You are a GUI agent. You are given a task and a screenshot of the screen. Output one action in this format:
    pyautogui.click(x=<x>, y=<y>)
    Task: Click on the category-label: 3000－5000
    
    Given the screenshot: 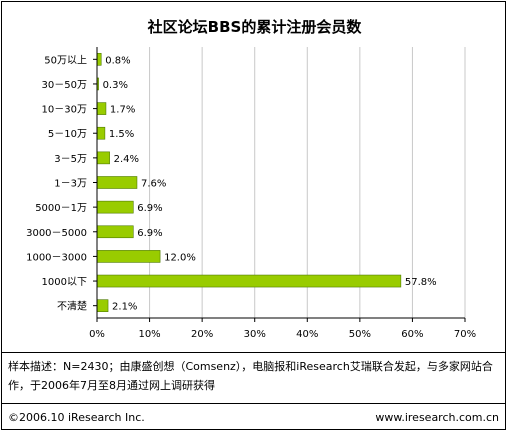 What is the action you would take?
    pyautogui.click(x=56, y=233)
    